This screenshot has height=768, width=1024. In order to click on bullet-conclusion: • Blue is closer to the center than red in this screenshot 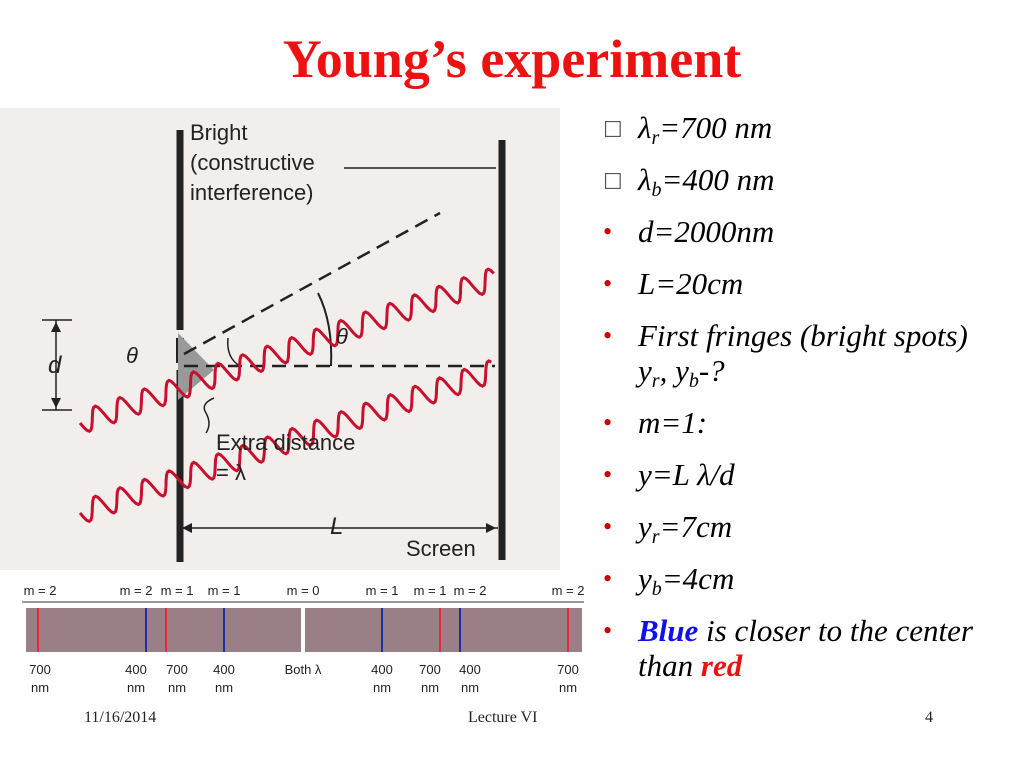, I will do `click(800, 648)`.